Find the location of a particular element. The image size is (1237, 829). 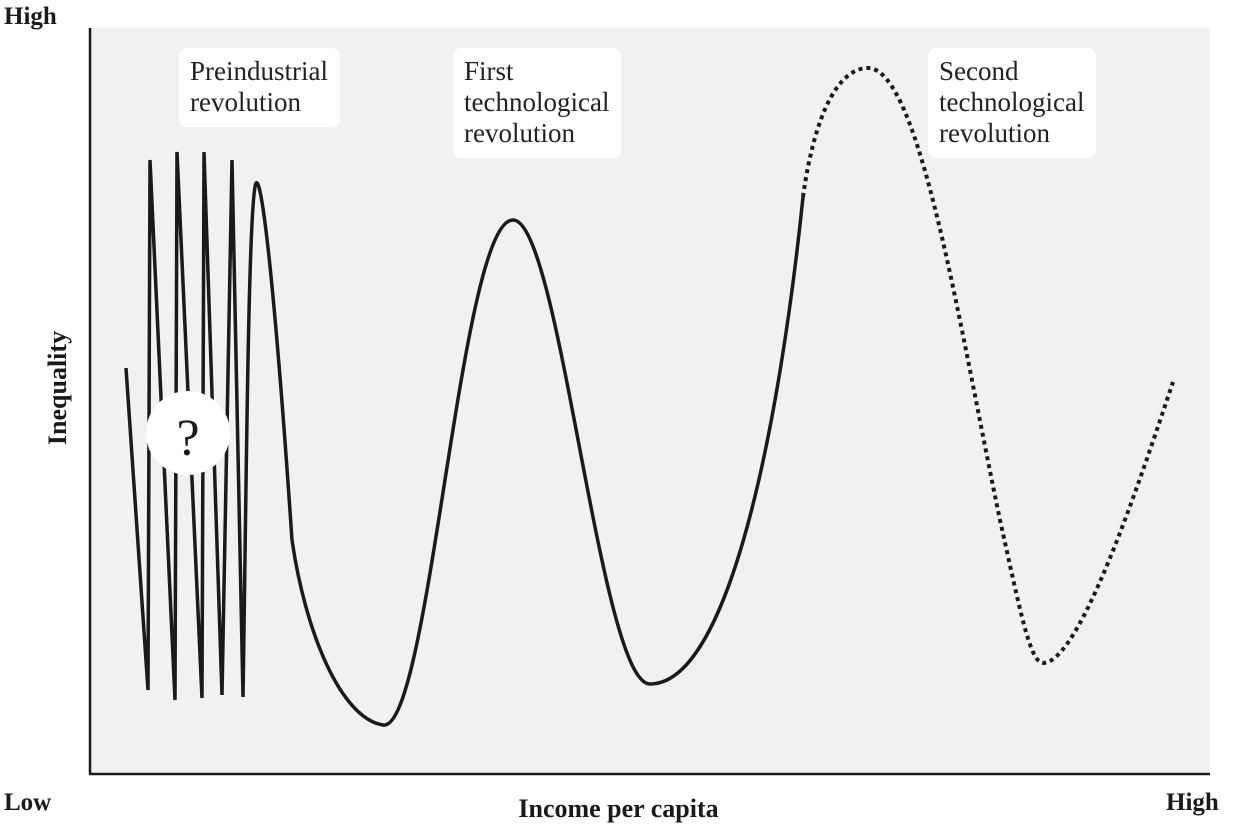

second-revolution-label: Second technological revolution is located at coordinates (1012, 103).